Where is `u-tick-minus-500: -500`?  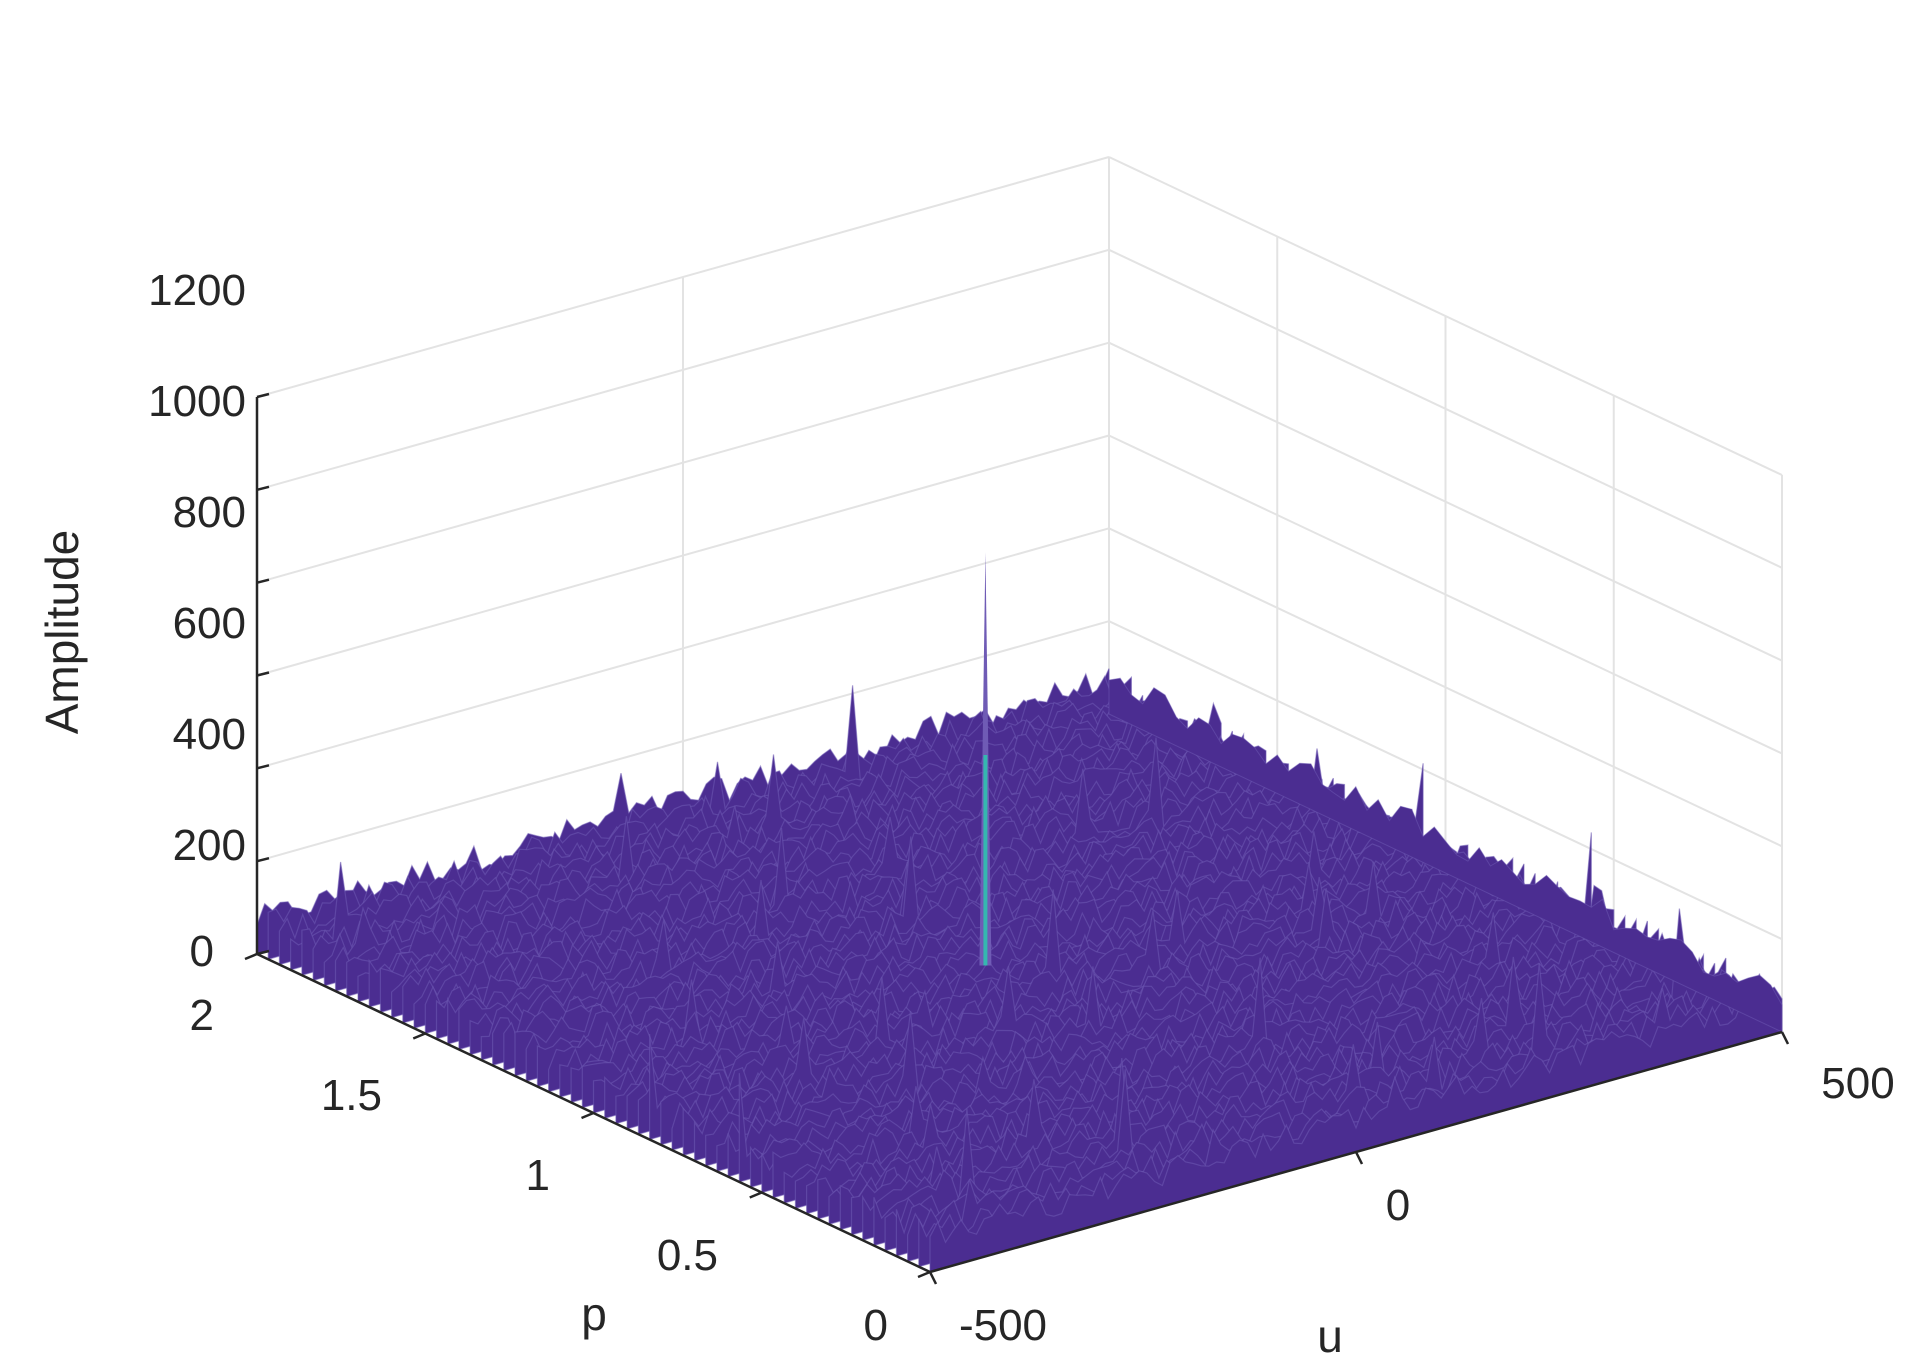
u-tick-minus-500: -500 is located at coordinates (1003, 1325).